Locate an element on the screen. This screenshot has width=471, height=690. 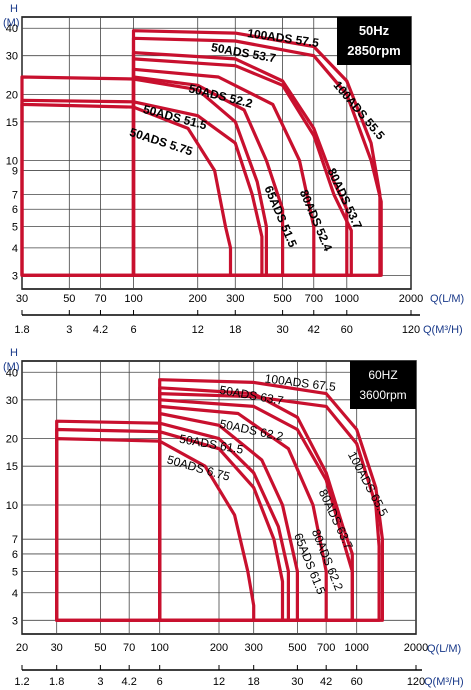
series-label: 80ADS 52.4 is located at coordinates (316, 221).